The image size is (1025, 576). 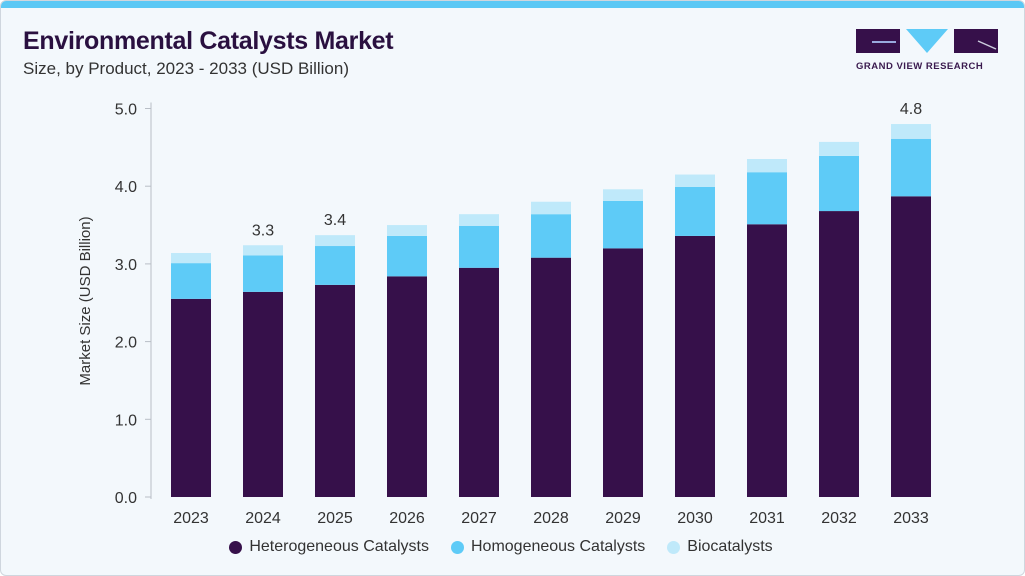 I want to click on data-label: 3.3, so click(x=263, y=230).